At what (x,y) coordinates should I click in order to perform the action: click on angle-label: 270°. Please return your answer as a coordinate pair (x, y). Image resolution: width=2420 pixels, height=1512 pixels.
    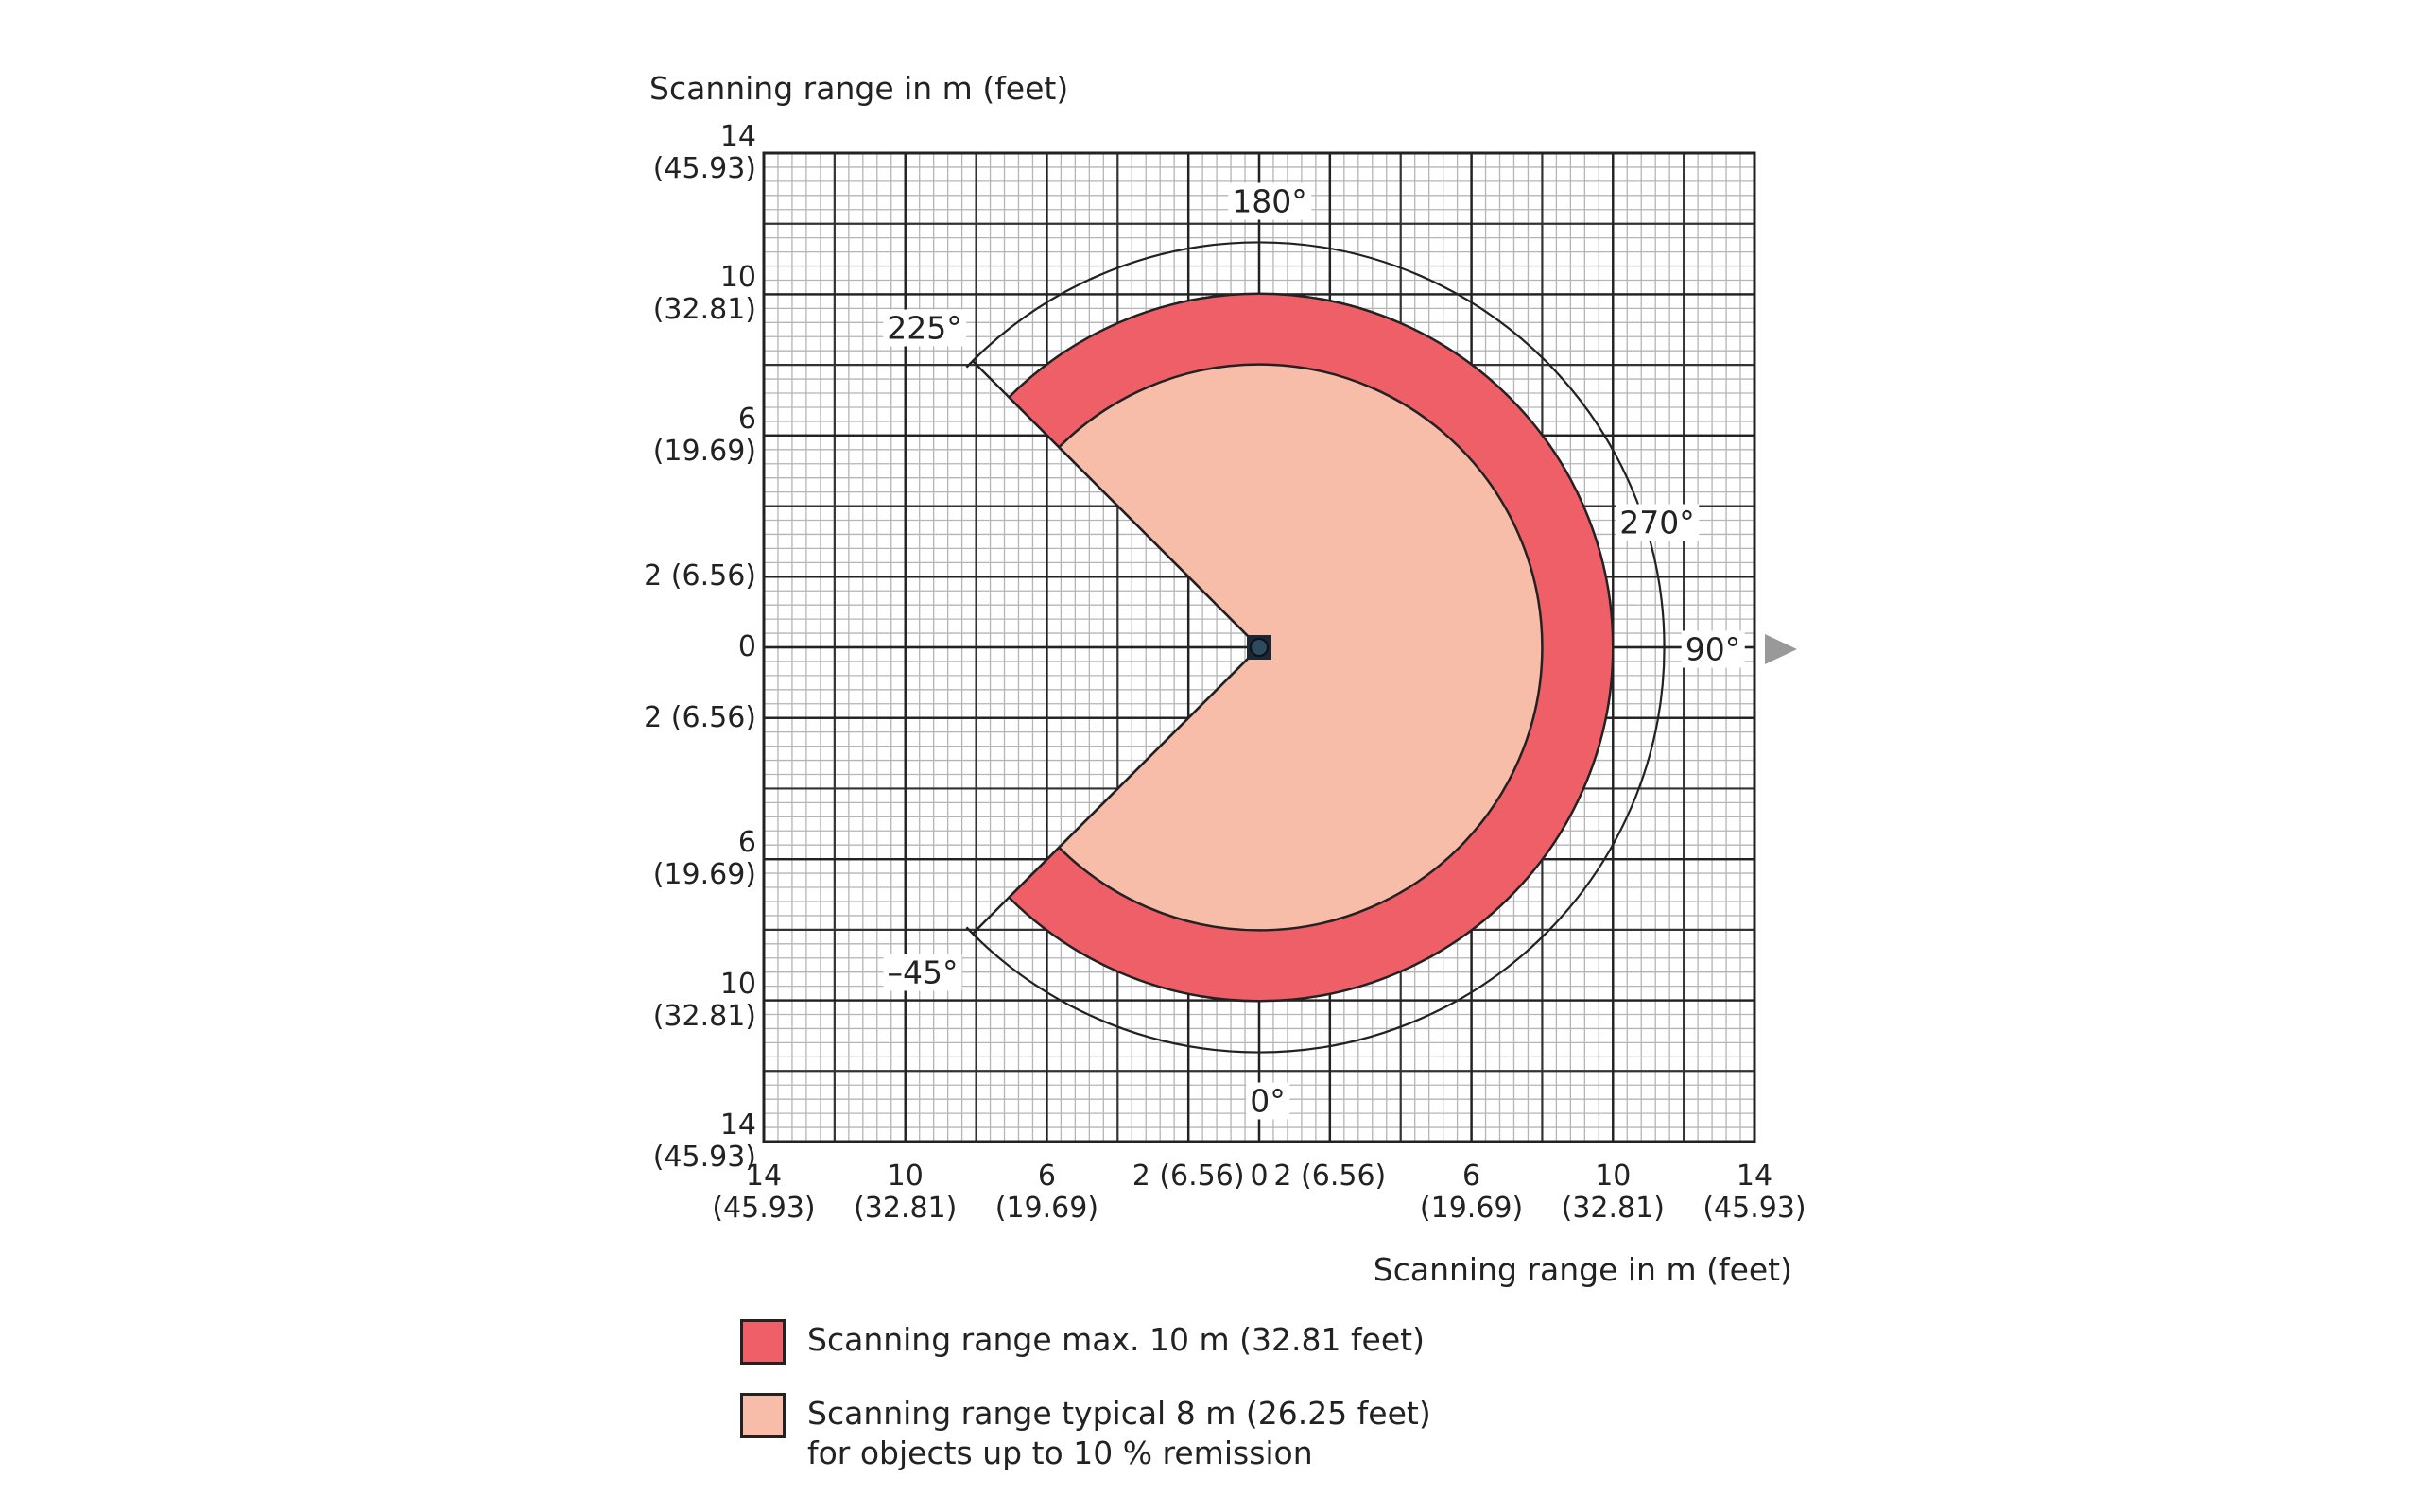
    Looking at the image, I should click on (1658, 522).